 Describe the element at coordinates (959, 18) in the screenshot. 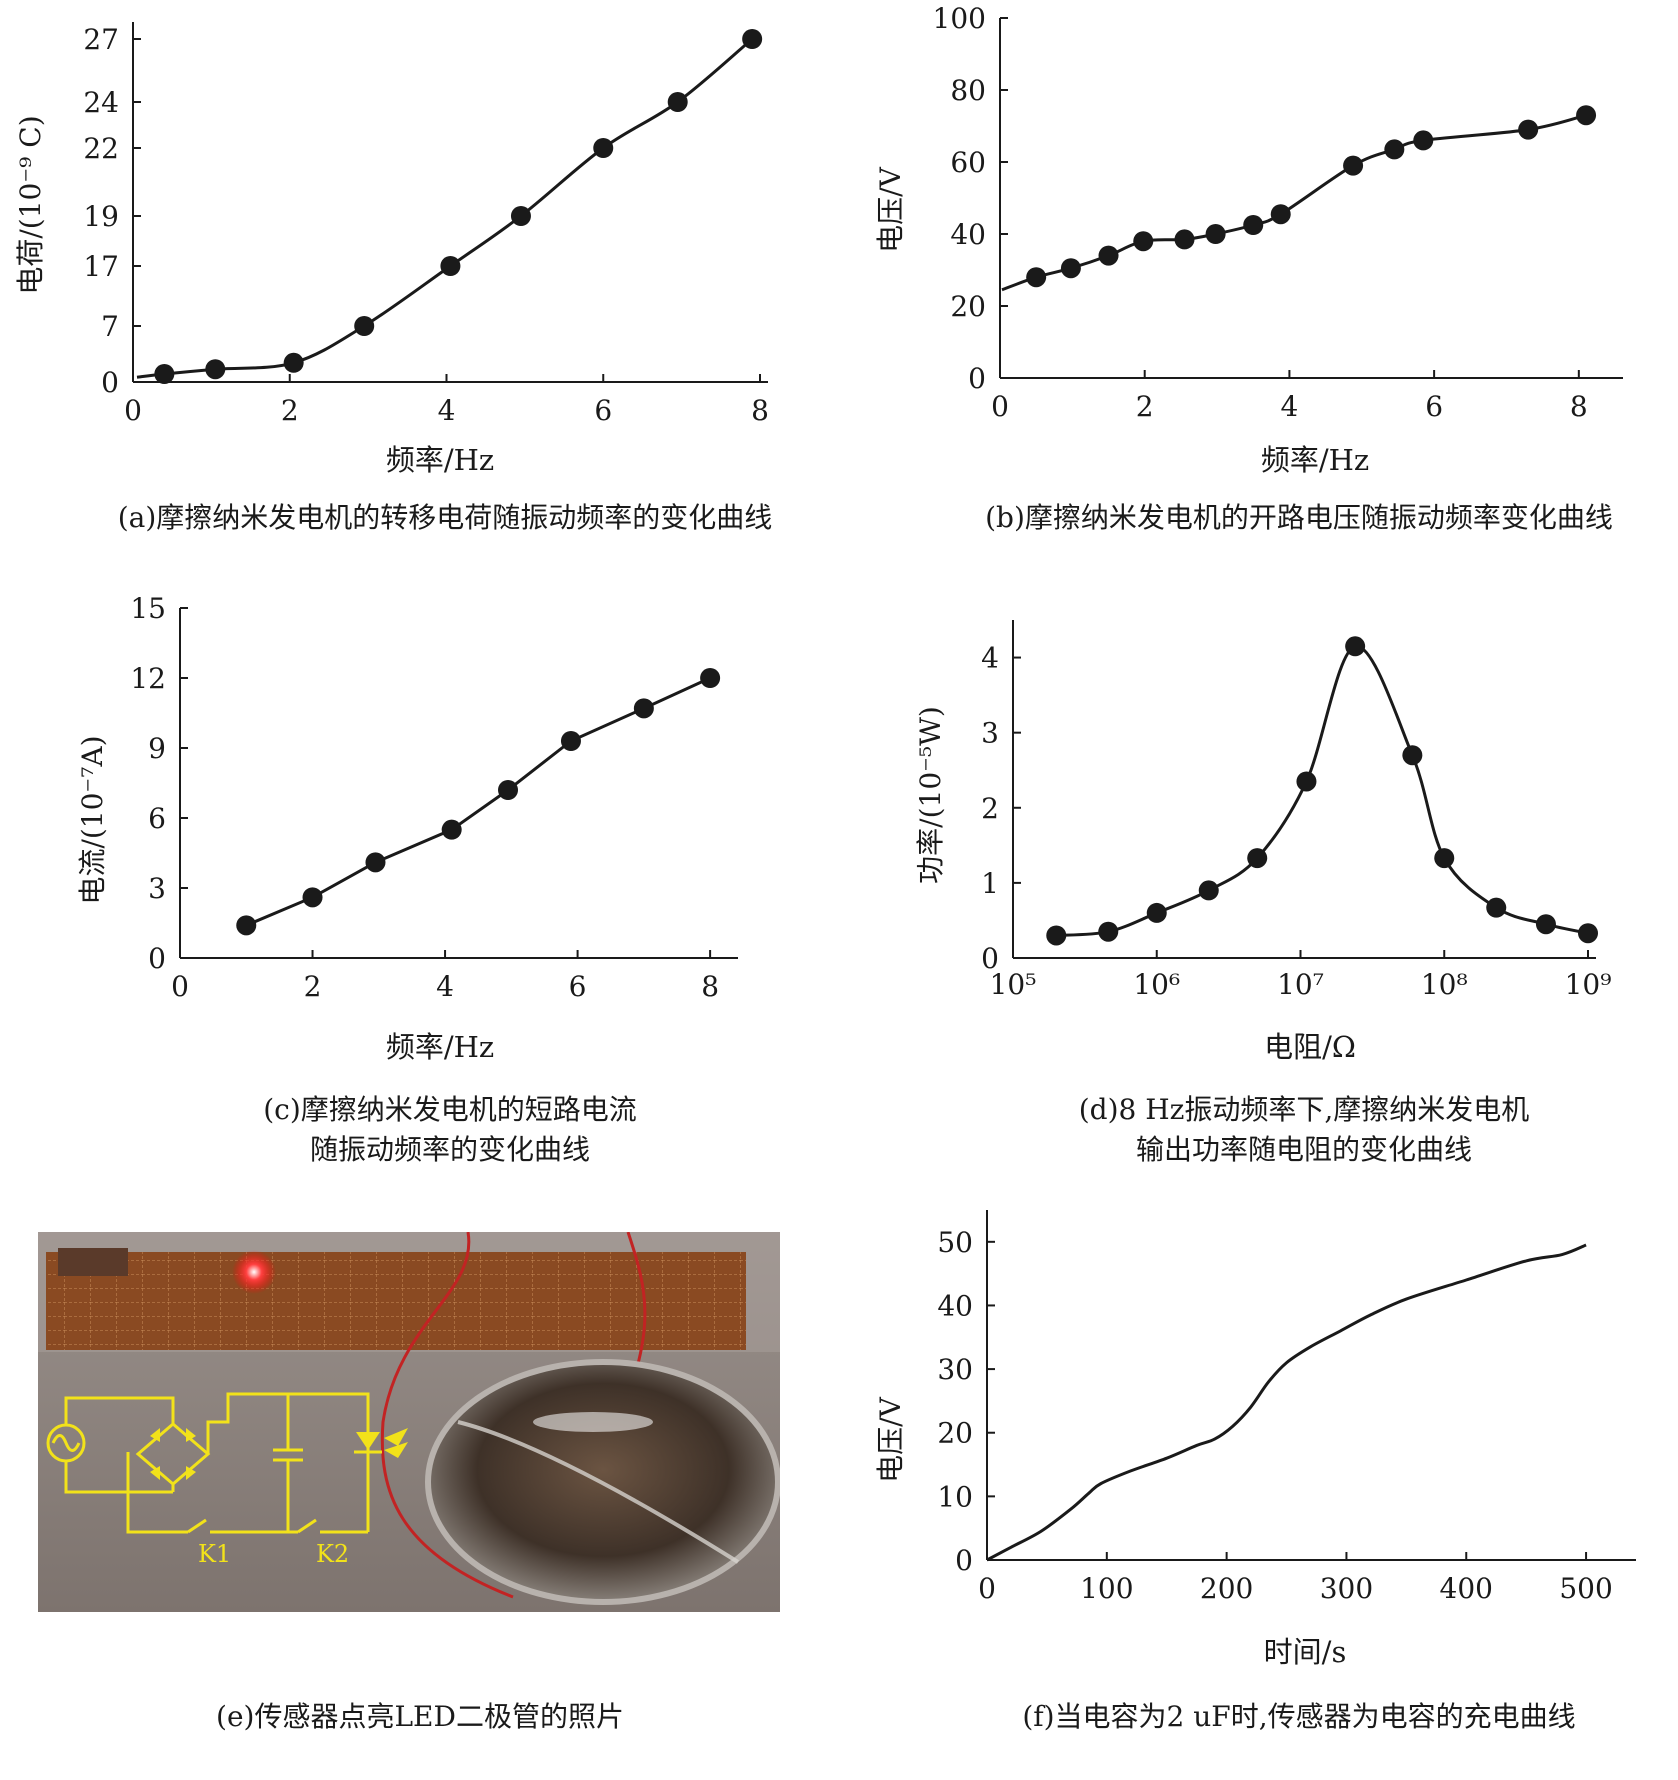

I see `y-tick-label: 100` at that location.